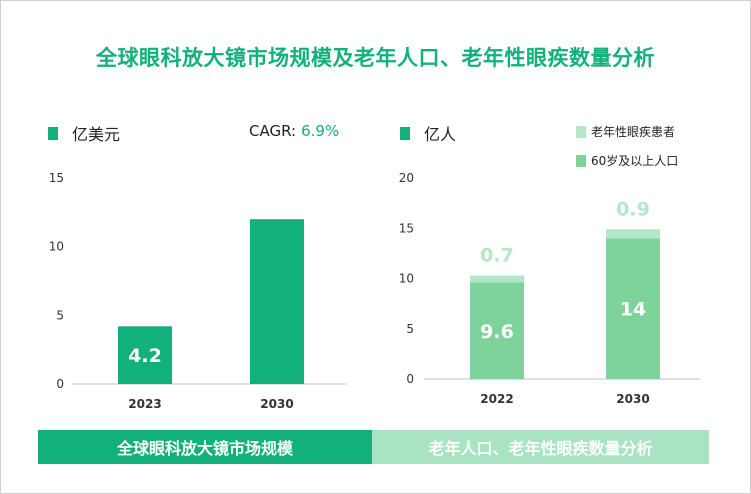 The image size is (751, 494). What do you see at coordinates (440, 134) in the screenshot?
I see `right-unit-text: 亿人` at bounding box center [440, 134].